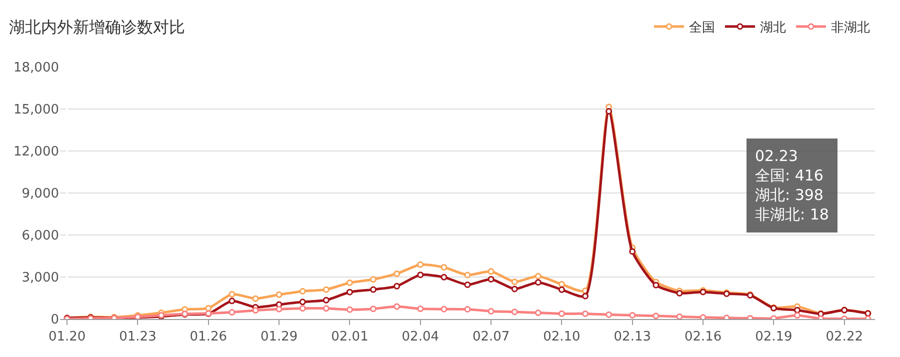  What do you see at coordinates (97, 27) in the screenshot?
I see `chart-title: 湖北内外新增确诊数对比` at bounding box center [97, 27].